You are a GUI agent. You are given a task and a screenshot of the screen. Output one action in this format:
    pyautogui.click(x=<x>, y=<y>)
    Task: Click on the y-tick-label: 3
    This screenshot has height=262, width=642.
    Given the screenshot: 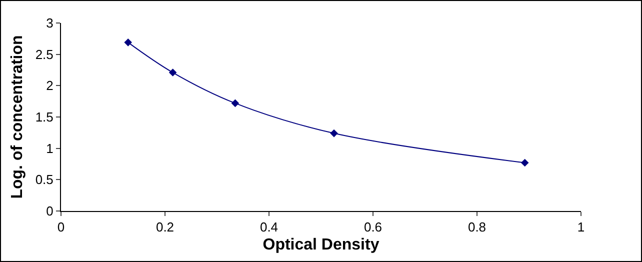 What is the action you would take?
    pyautogui.click(x=50, y=23)
    